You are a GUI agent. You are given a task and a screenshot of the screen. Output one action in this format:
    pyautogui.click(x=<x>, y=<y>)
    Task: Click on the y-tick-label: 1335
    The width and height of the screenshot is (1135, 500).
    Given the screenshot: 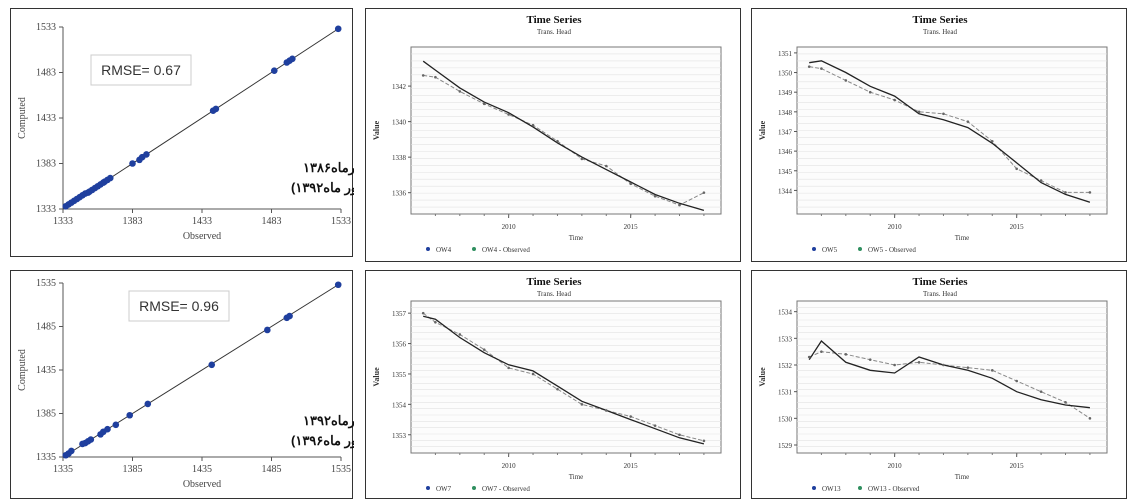 What is the action you would take?
    pyautogui.click(x=46, y=457)
    